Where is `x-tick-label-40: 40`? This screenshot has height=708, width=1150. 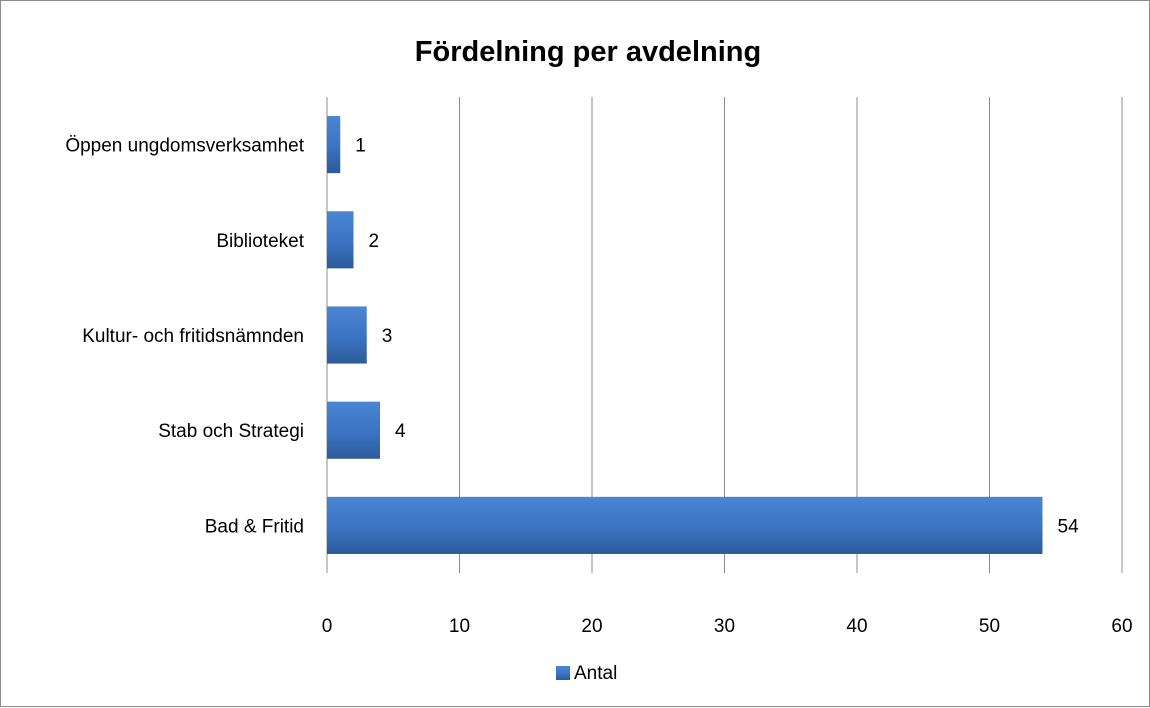 x-tick-label-40: 40 is located at coordinates (856, 626).